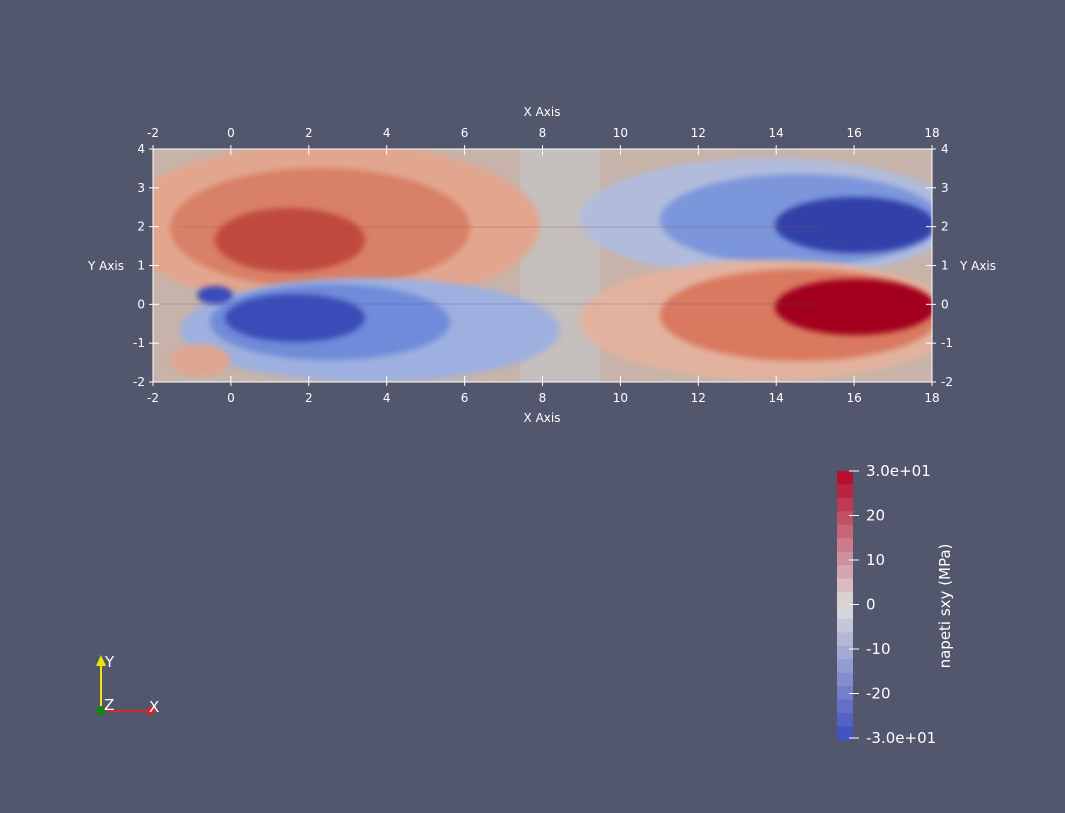 This screenshot has width=1065, height=813. I want to click on tip-red-spot, so click(200, 360).